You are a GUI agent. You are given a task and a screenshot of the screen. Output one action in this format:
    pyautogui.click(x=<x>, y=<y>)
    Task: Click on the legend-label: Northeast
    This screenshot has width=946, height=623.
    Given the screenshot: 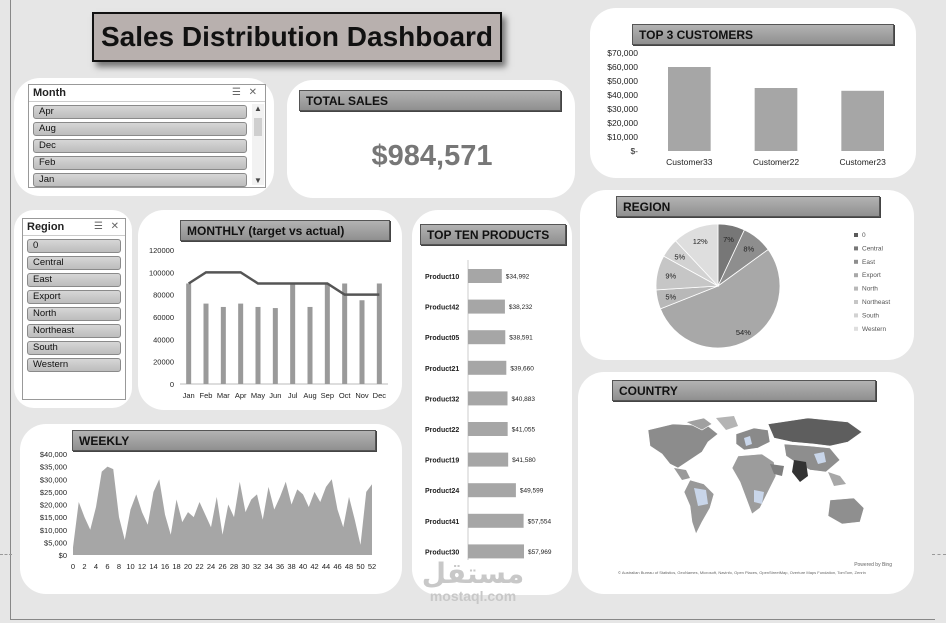 What is the action you would take?
    pyautogui.click(x=876, y=302)
    